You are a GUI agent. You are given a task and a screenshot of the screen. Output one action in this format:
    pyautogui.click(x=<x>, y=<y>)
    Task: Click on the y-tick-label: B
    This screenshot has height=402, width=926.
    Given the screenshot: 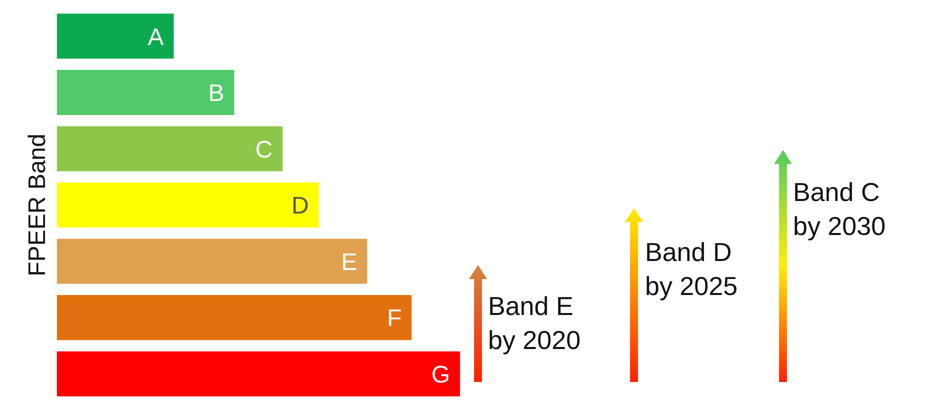 What is the action you would take?
    pyautogui.click(x=216, y=94)
    